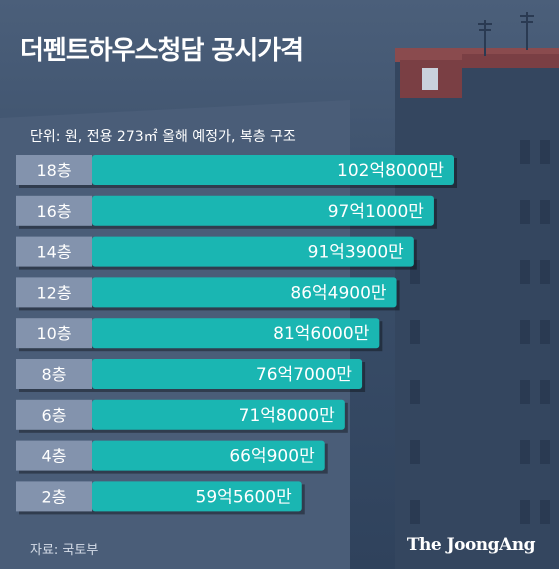  I want to click on data-label: 66억900만, so click(272, 457).